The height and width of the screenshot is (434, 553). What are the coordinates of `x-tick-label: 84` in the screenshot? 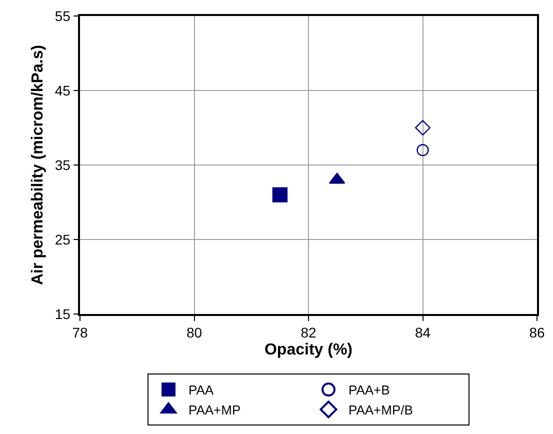 It's located at (422, 332).